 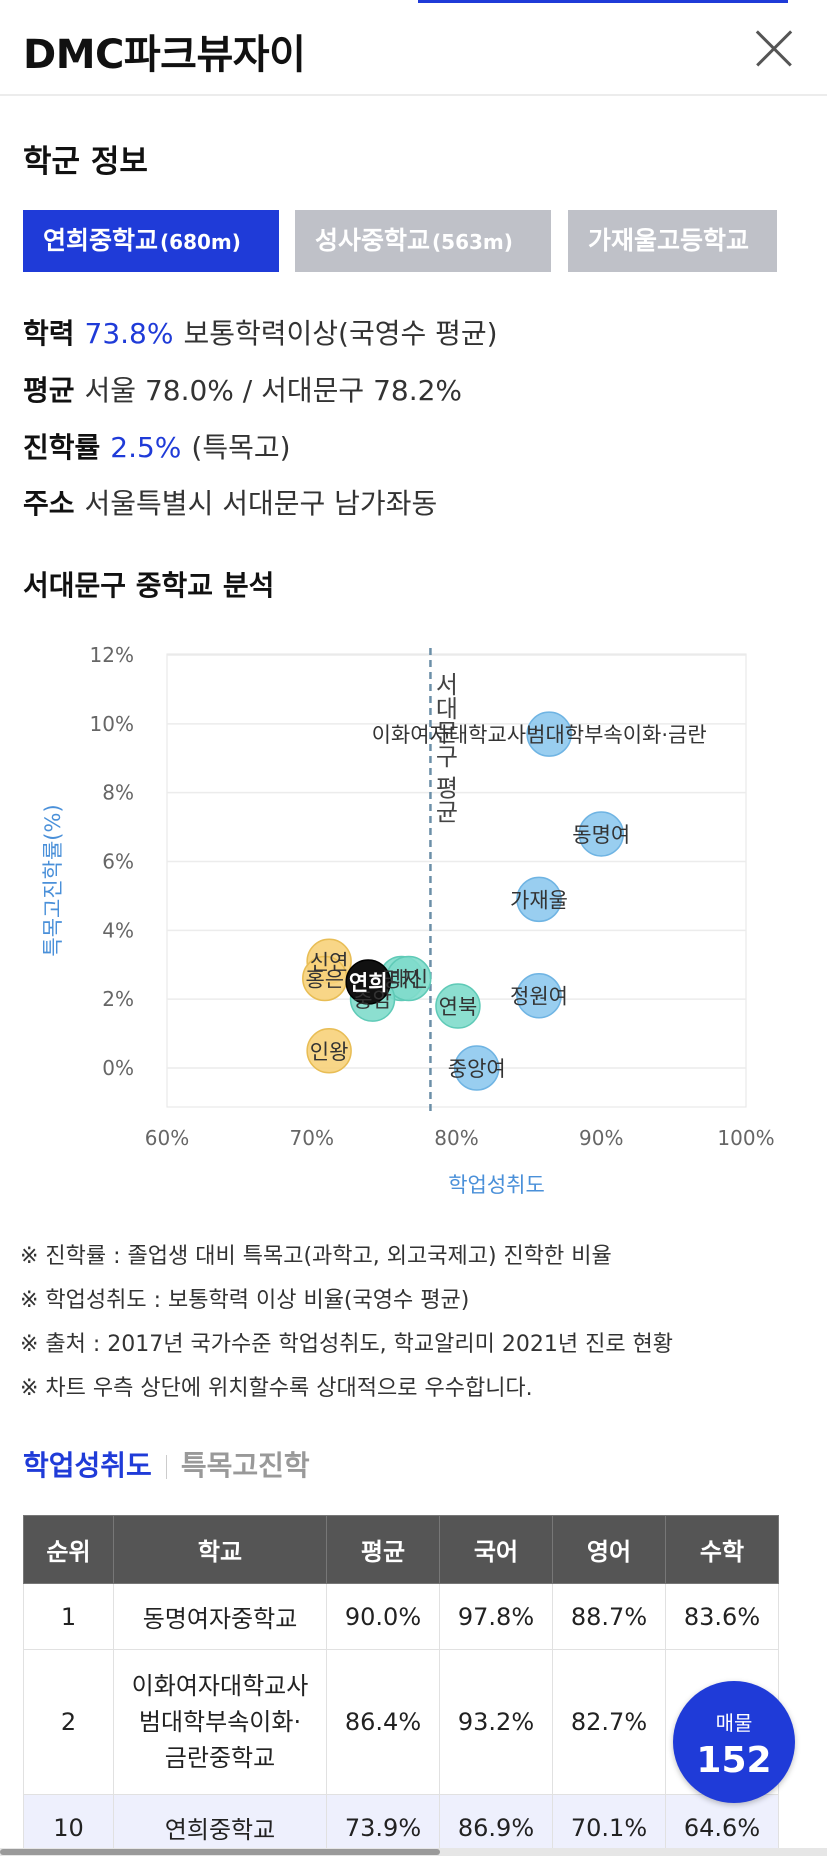 I want to click on x-tick-label: 60%, so click(x=167, y=1138).